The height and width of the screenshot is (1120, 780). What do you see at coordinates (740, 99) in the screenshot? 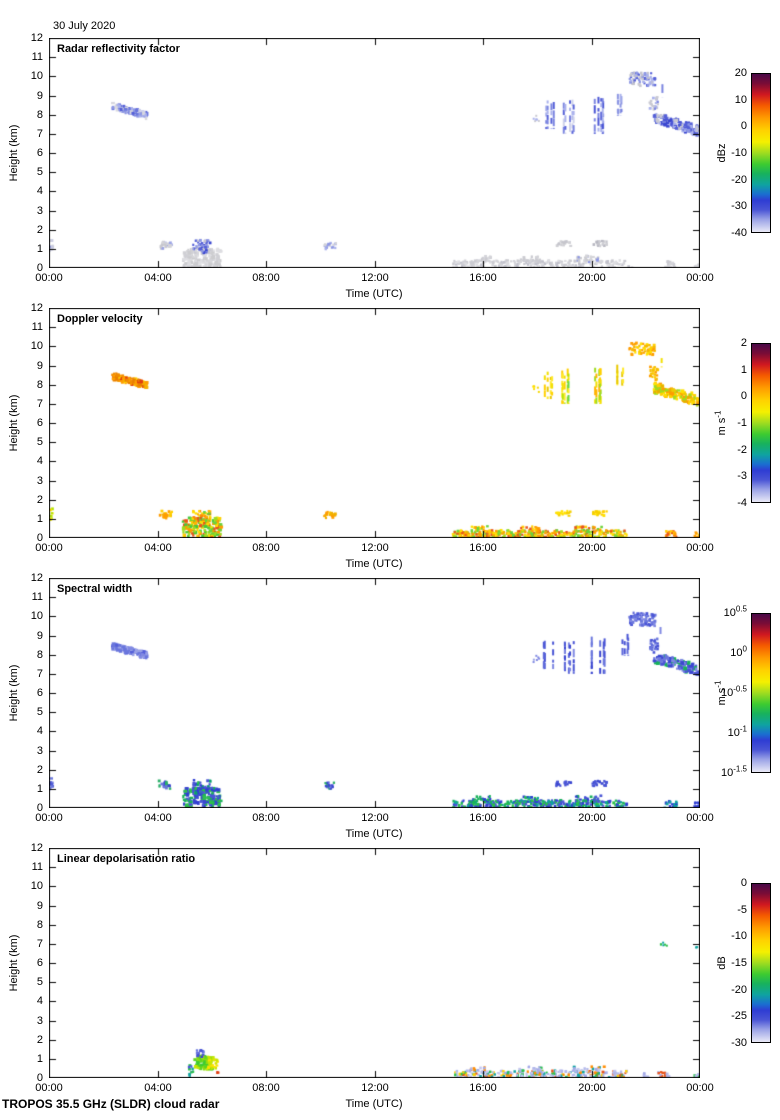
I see `colorbar-tick-label: 10` at bounding box center [740, 99].